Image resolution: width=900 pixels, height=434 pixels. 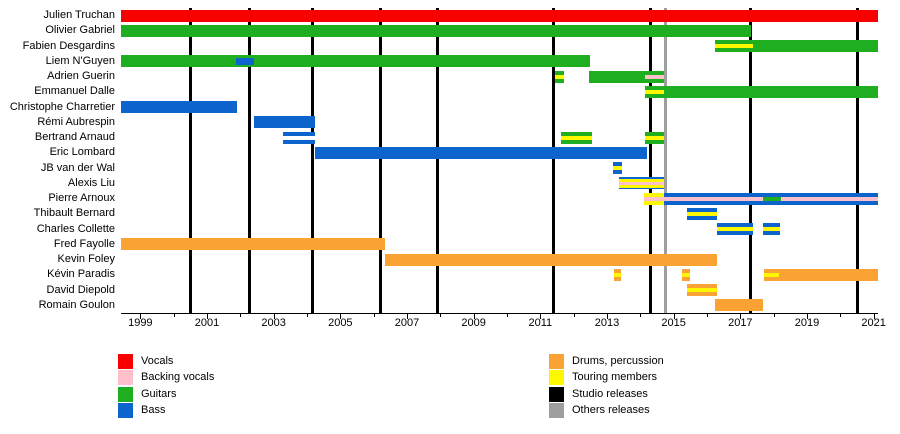 I want to click on member-name: David Diepold, so click(x=80, y=289).